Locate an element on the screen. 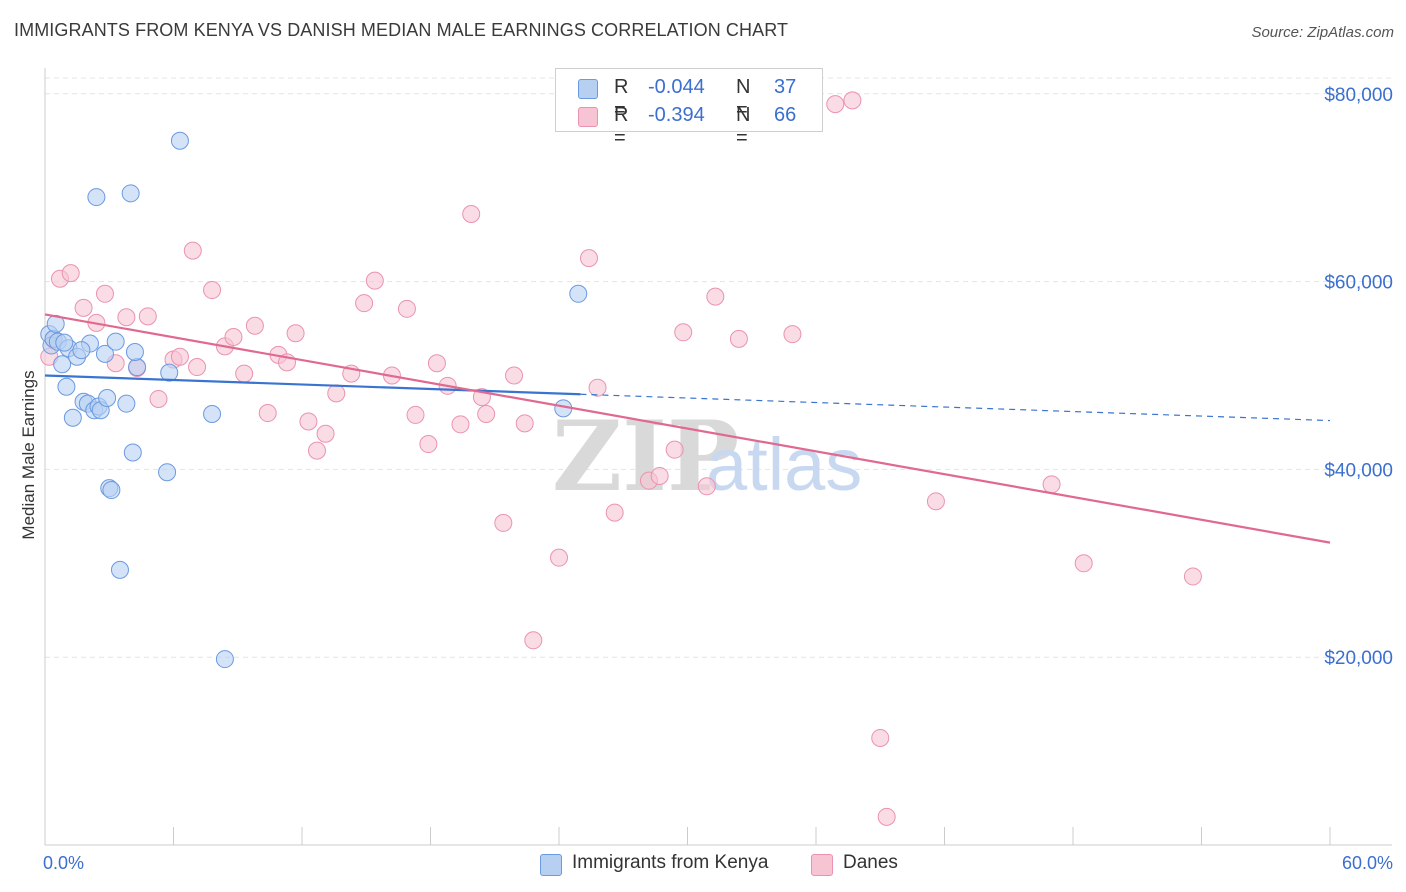  r-value: -0.044 is located at coordinates (676, 87).